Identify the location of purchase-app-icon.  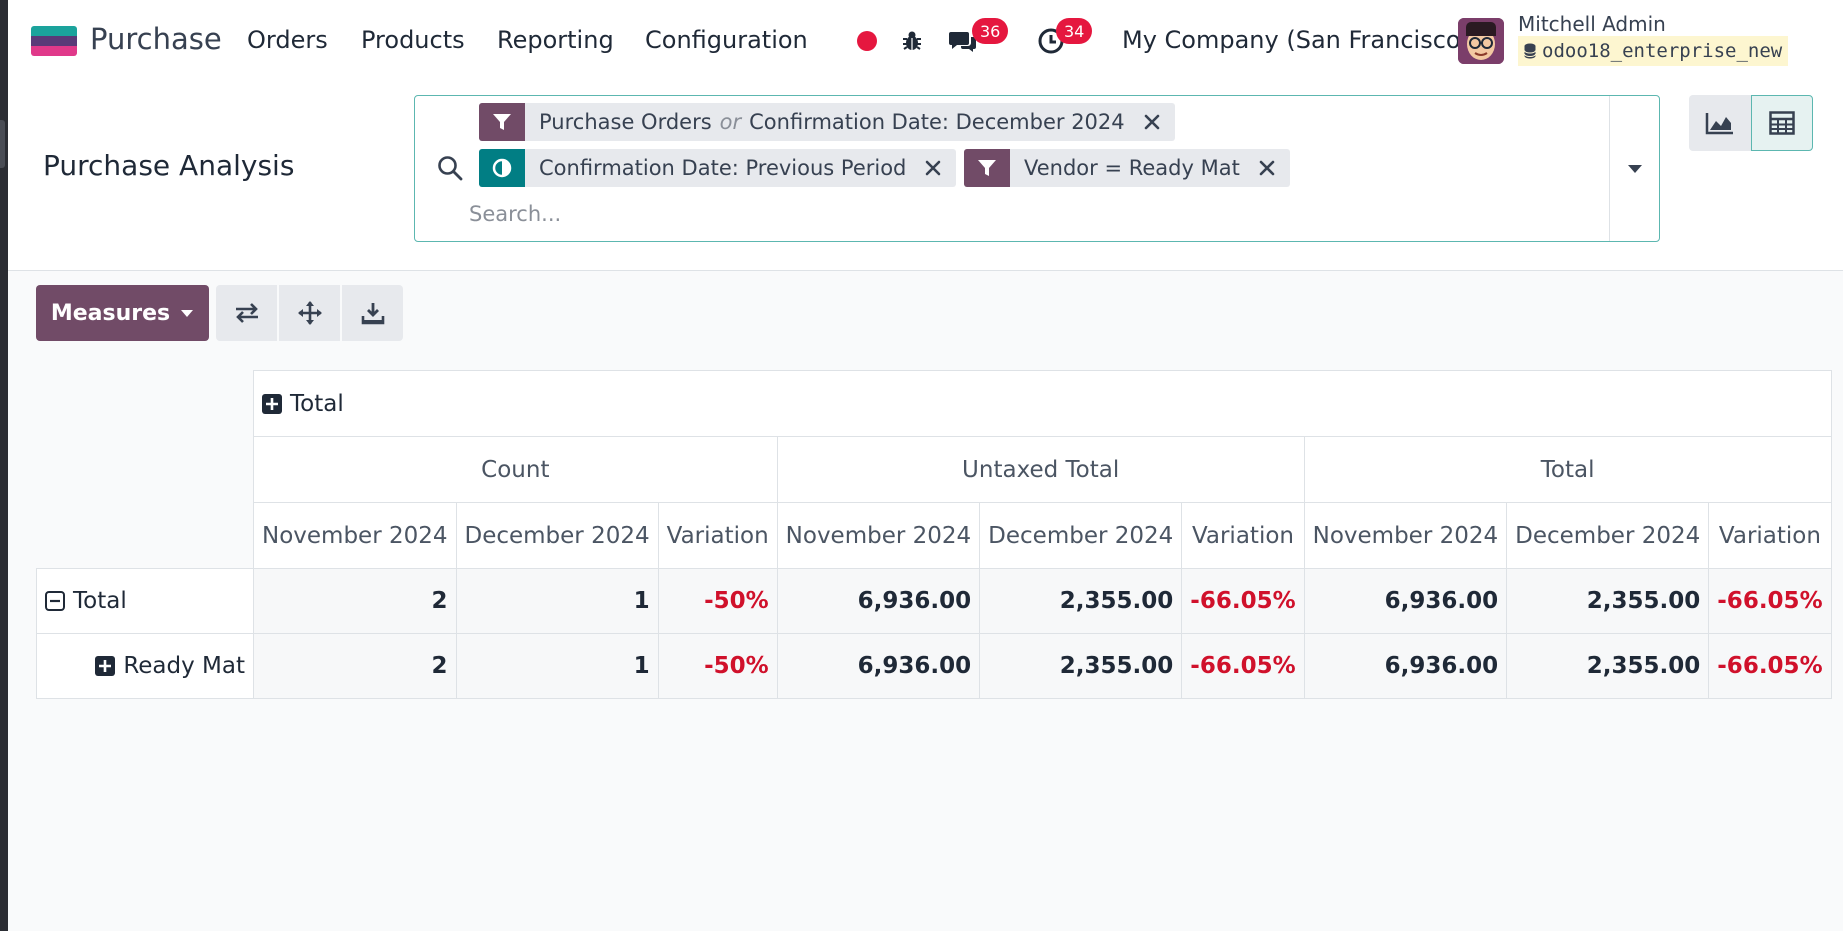
(54, 41).